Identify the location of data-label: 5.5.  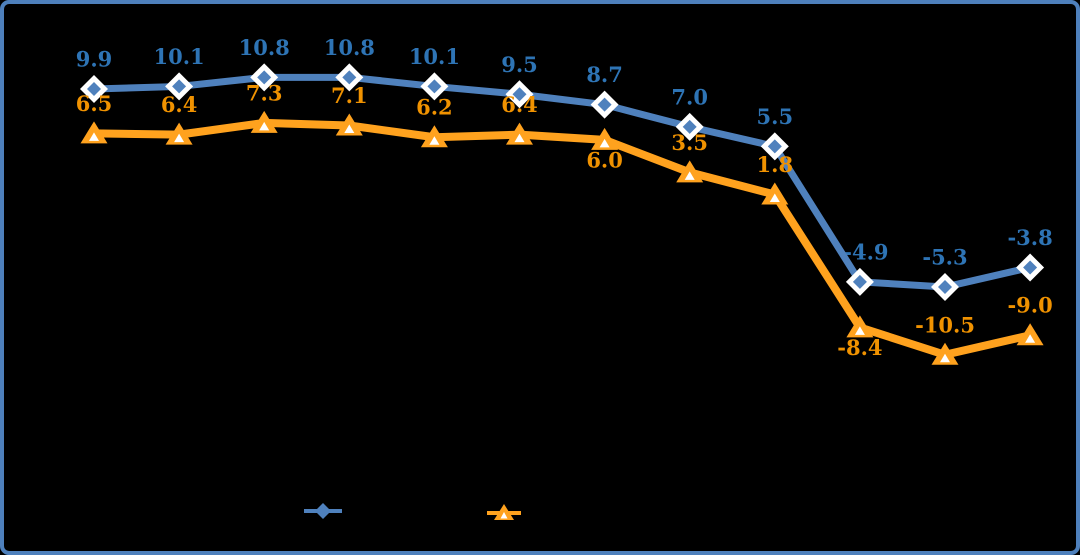
(775, 116).